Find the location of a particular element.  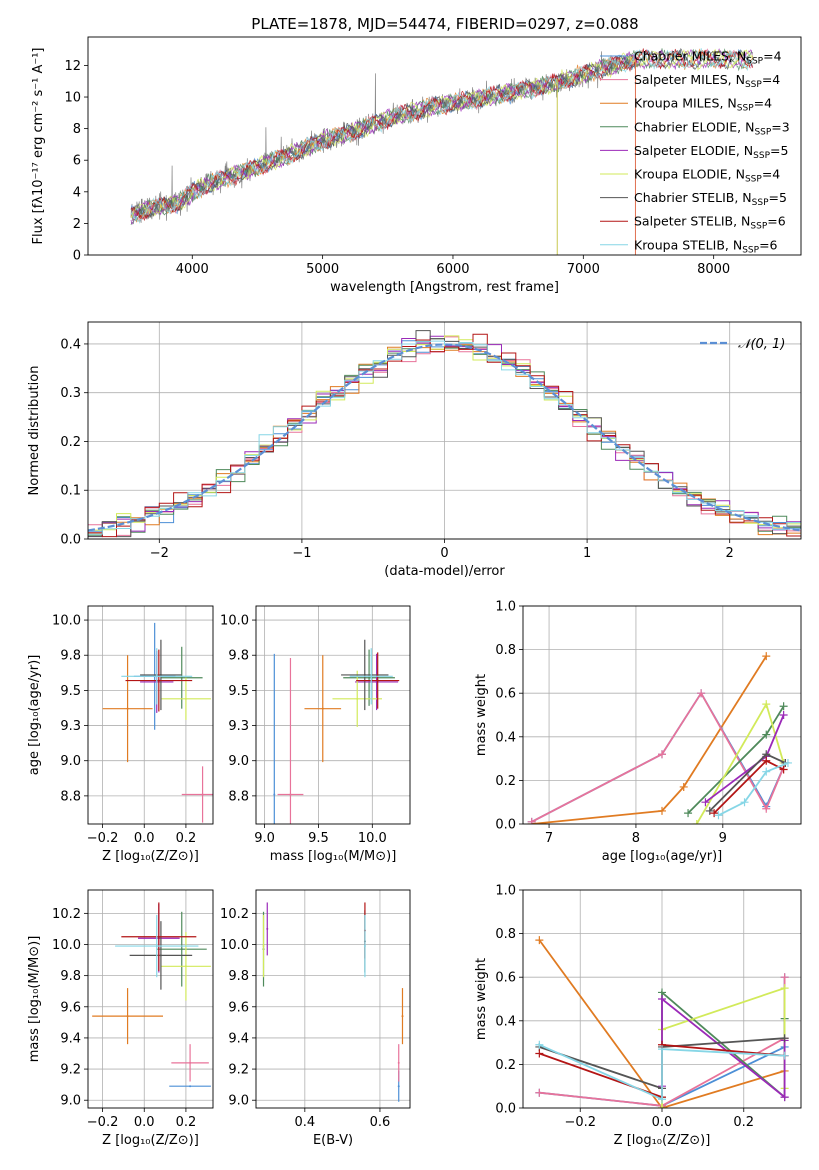

x-axis-label: (data-model)/error is located at coordinates (444, 571).